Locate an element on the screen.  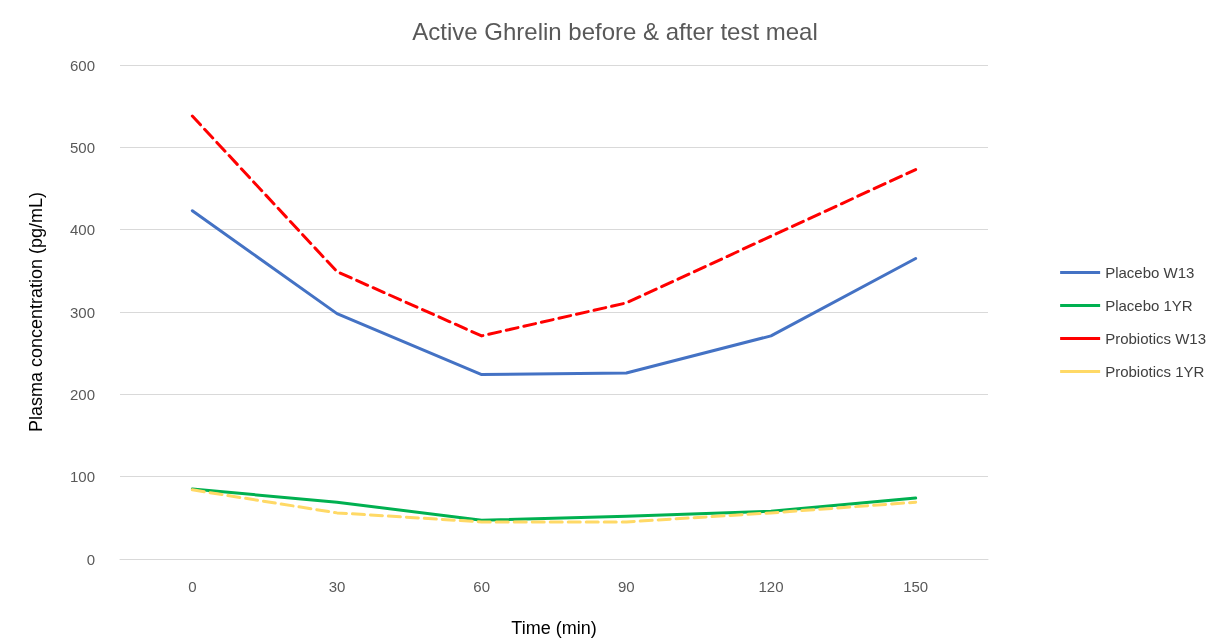
legend-label: Placebo 1YR is located at coordinates (1149, 305).